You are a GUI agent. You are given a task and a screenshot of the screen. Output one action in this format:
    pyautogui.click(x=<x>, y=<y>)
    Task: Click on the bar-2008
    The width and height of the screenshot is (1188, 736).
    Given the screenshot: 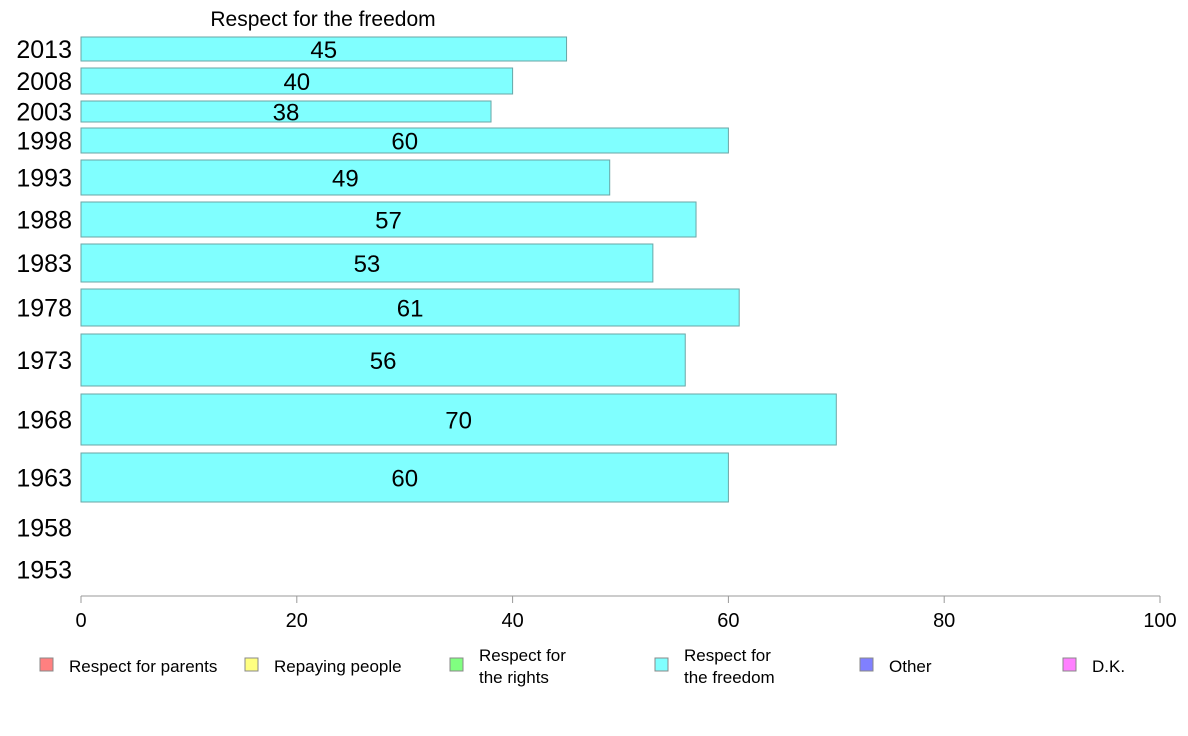 What is the action you would take?
    pyautogui.click(x=297, y=81)
    